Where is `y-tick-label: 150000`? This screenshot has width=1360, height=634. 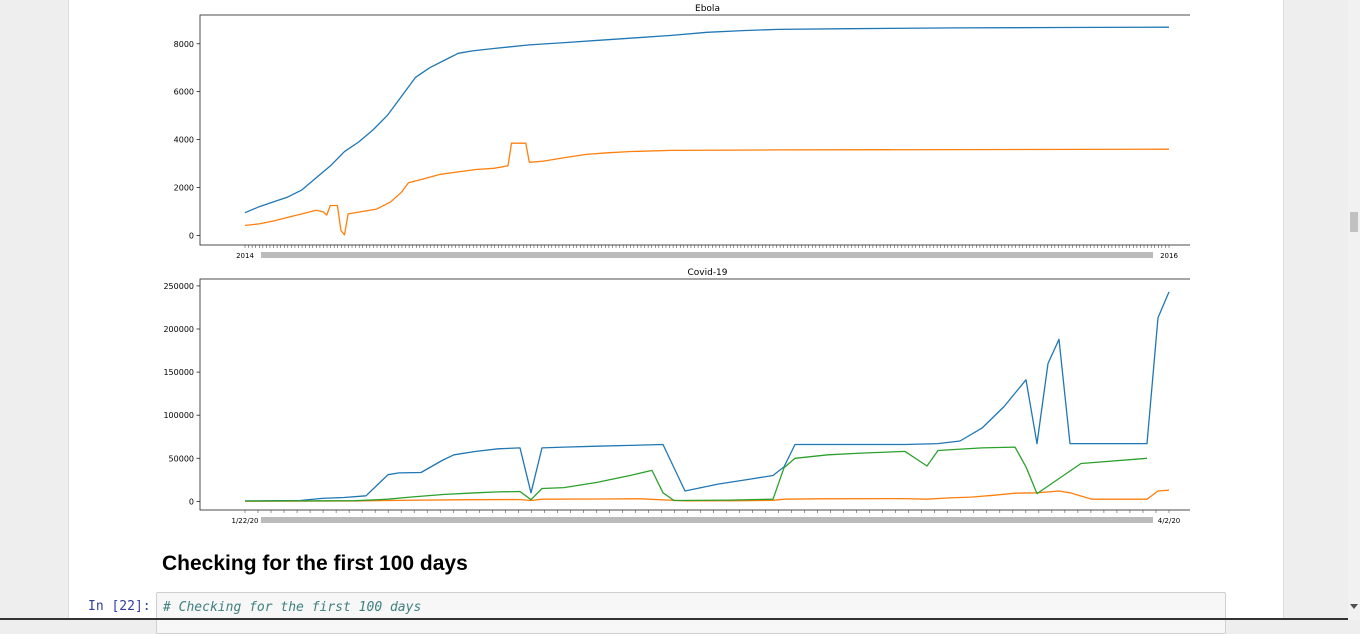
y-tick-label: 150000 is located at coordinates (178, 372).